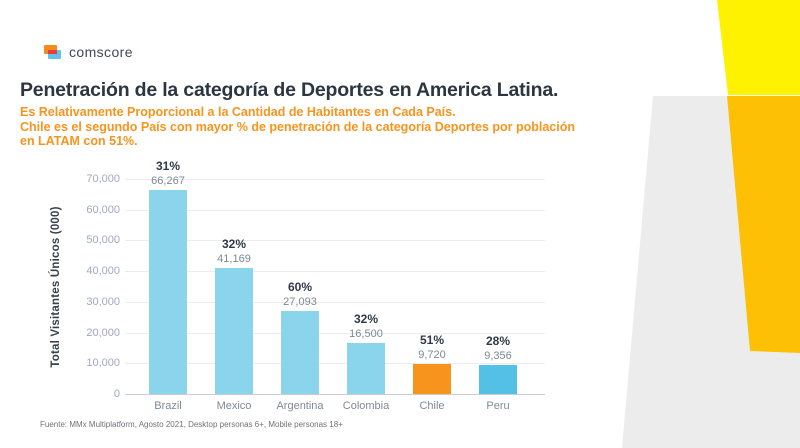 This screenshot has width=800, height=448. I want to click on bar-labels-argentina: 60% 27,093, so click(300, 294).